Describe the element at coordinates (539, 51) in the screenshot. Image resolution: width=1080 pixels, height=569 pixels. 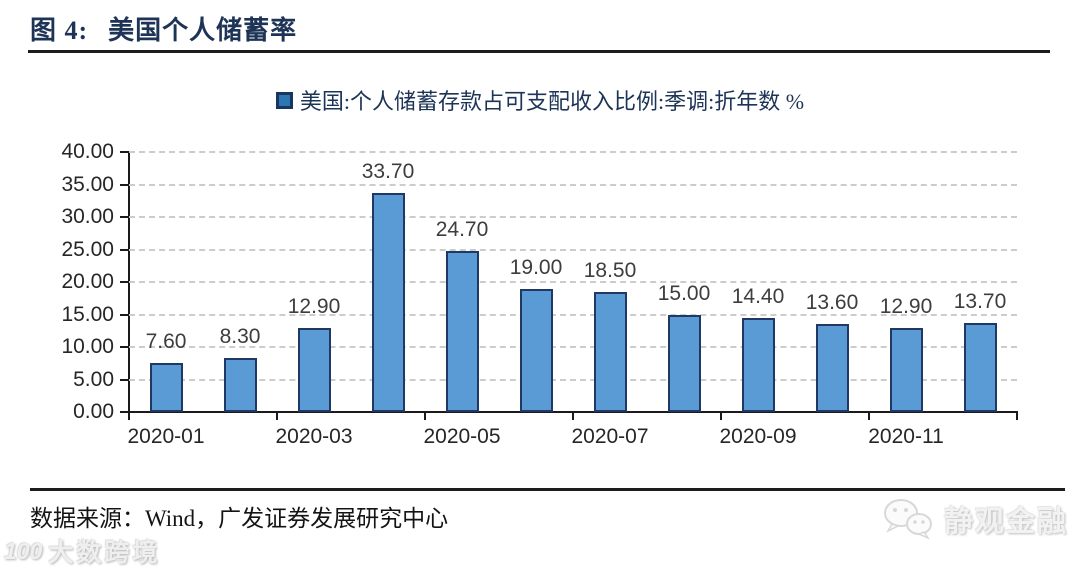
I see `title-divider-line` at that location.